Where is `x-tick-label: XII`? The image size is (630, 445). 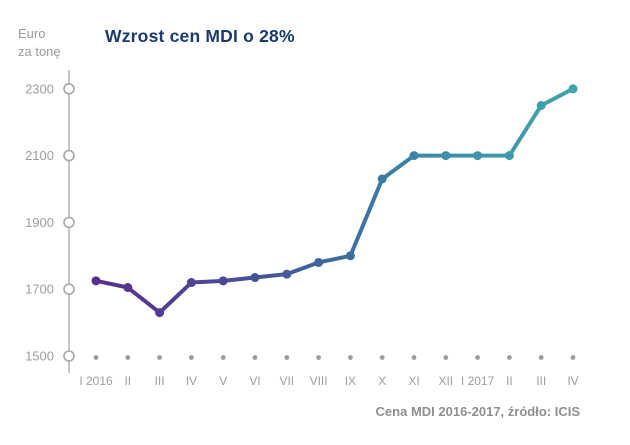 x-tick-label: XII is located at coordinates (445, 381).